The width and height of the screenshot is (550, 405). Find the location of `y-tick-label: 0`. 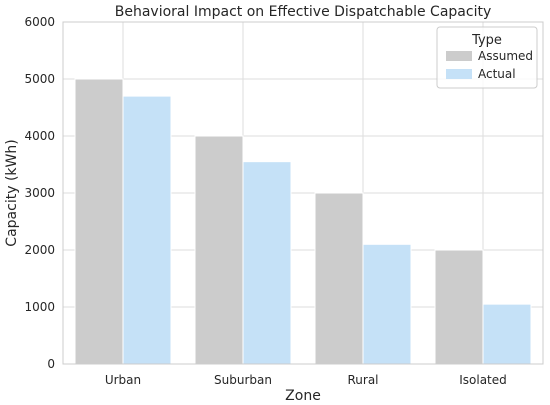

y-tick-label: 0 is located at coordinates (51, 364).